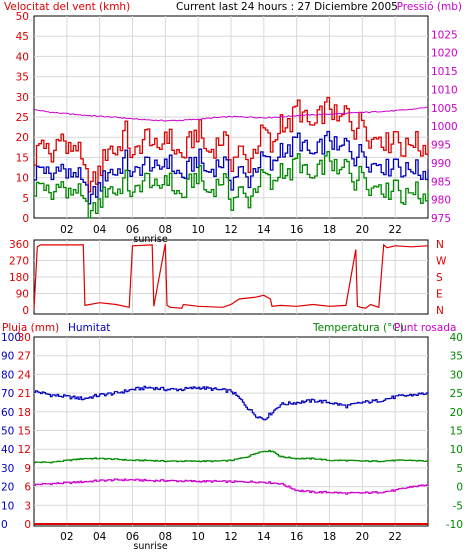  I want to click on weather-hour-label: 06, so click(133, 537).